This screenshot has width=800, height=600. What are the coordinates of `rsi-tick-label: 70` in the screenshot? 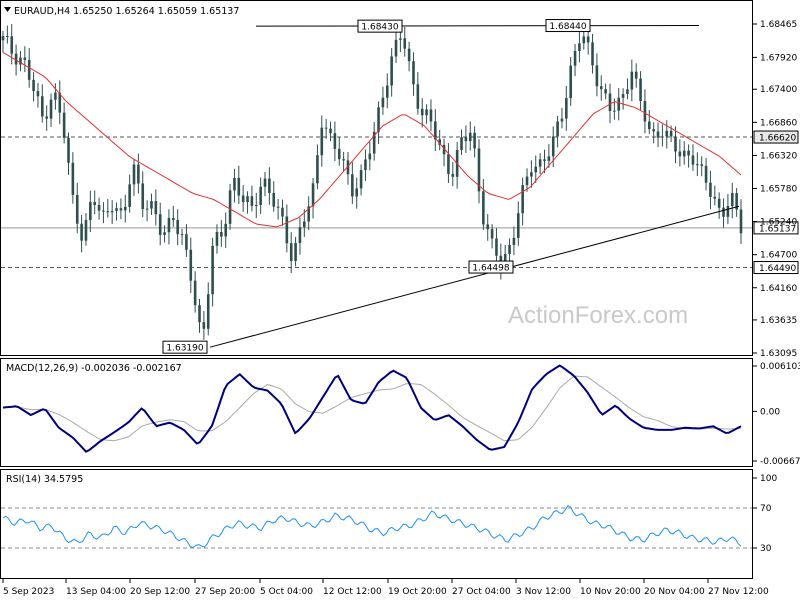 It's located at (766, 509).